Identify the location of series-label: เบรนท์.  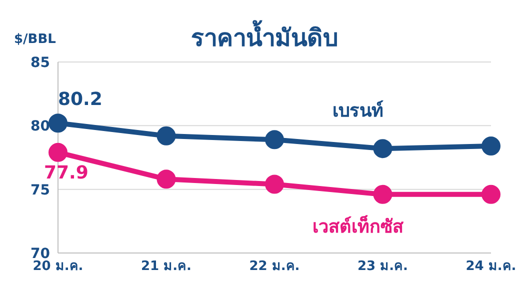
(358, 111).